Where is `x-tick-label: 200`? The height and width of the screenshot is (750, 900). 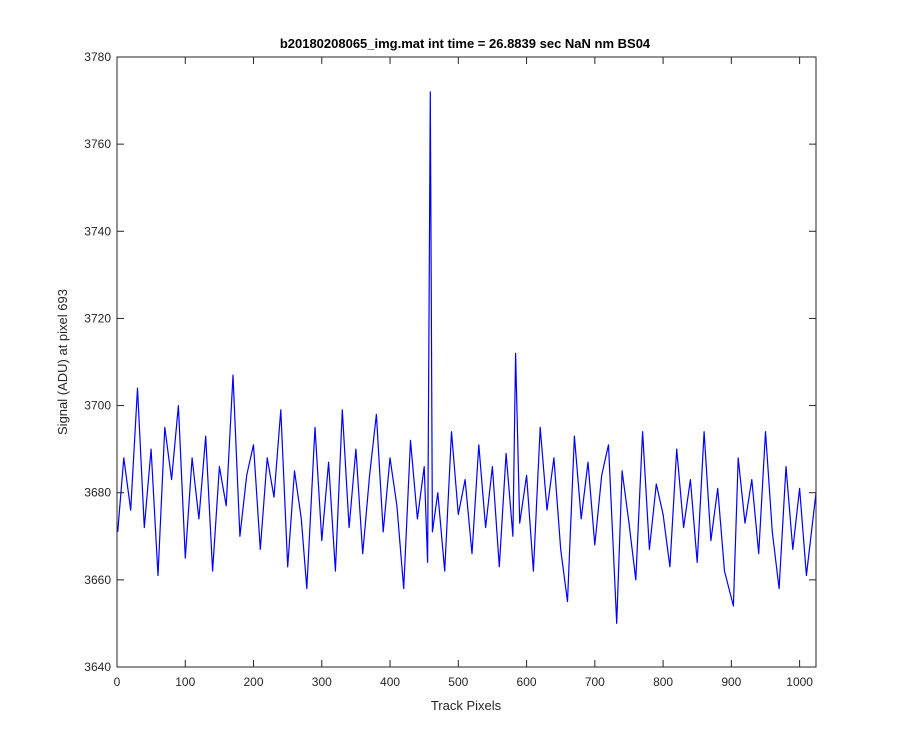 x-tick-label: 200 is located at coordinates (254, 682).